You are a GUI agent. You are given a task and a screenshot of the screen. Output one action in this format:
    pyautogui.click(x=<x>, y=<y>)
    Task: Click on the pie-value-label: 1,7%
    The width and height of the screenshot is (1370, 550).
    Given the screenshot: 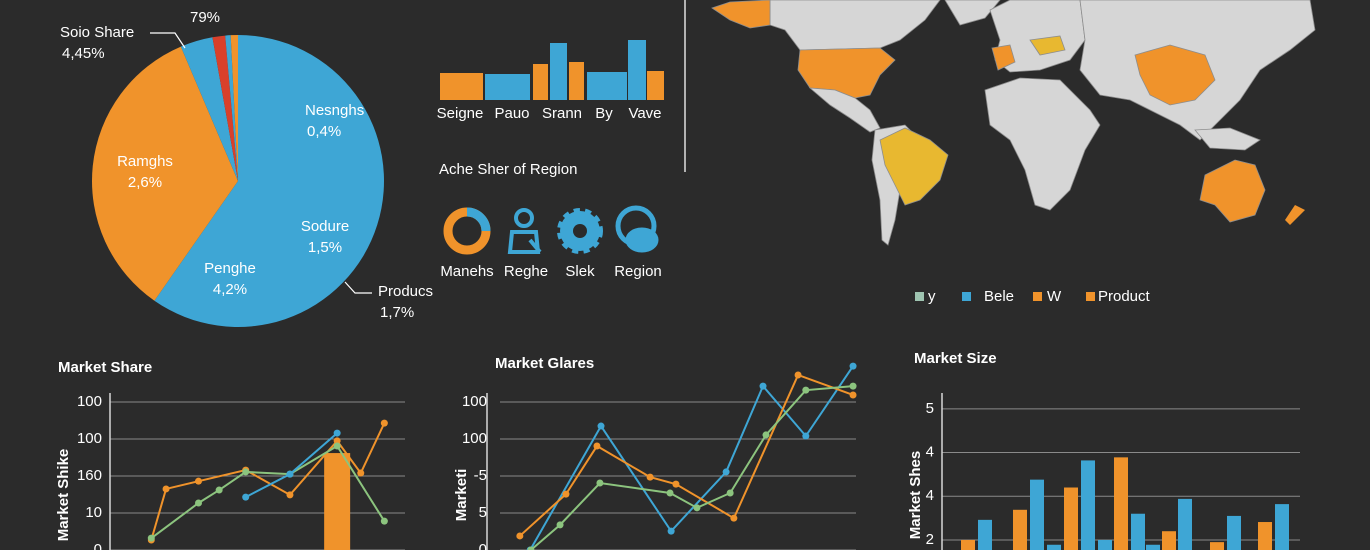 What is the action you would take?
    pyautogui.click(x=397, y=312)
    